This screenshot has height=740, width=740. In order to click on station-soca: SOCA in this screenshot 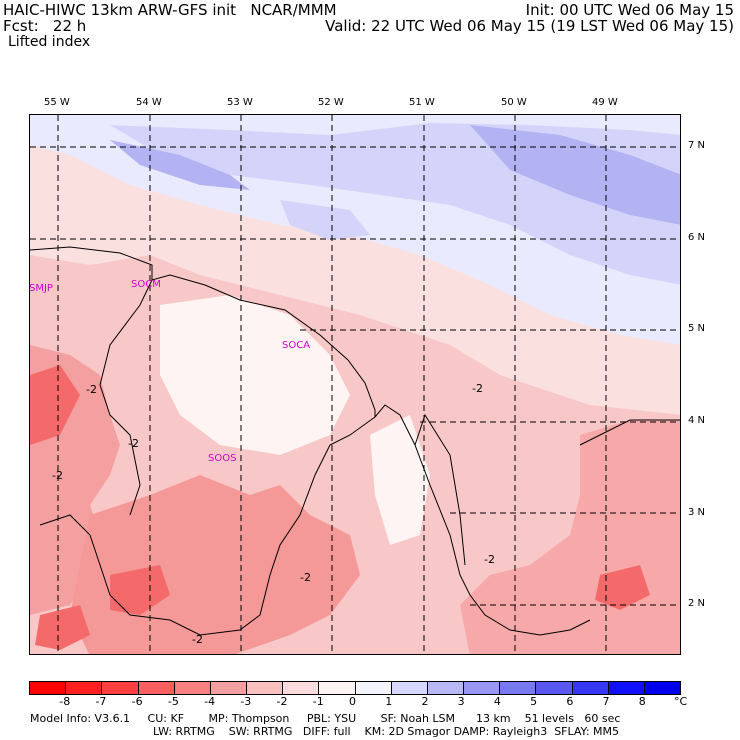, I will do `click(296, 345)`.